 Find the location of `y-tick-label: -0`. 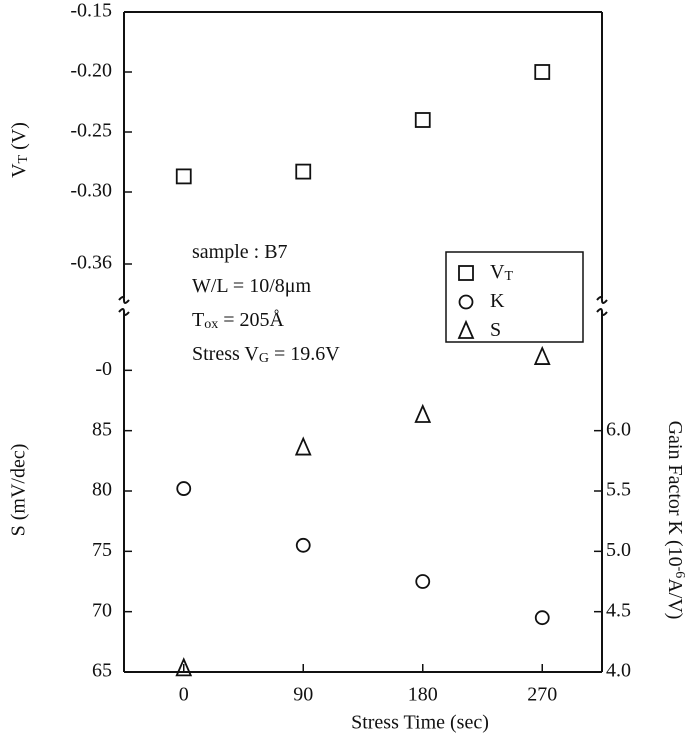

y-tick-label: -0 is located at coordinates (103, 369).